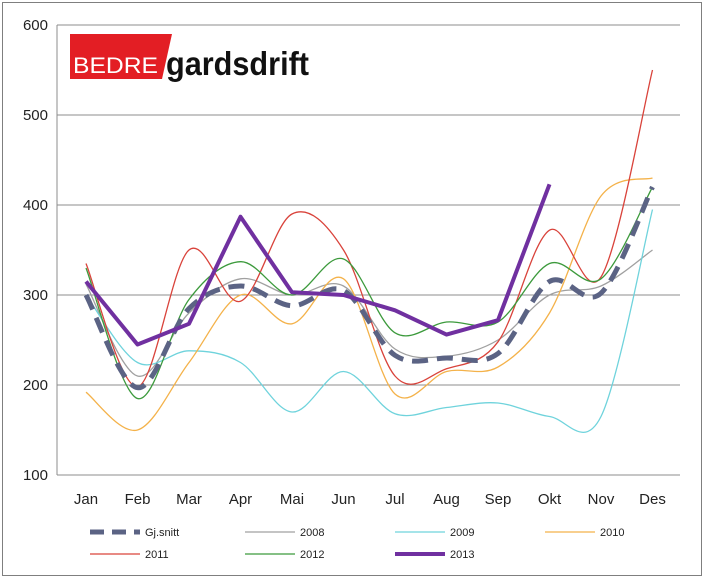 The height and width of the screenshot is (580, 706). I want to click on logo-red-box, so click(121, 56).